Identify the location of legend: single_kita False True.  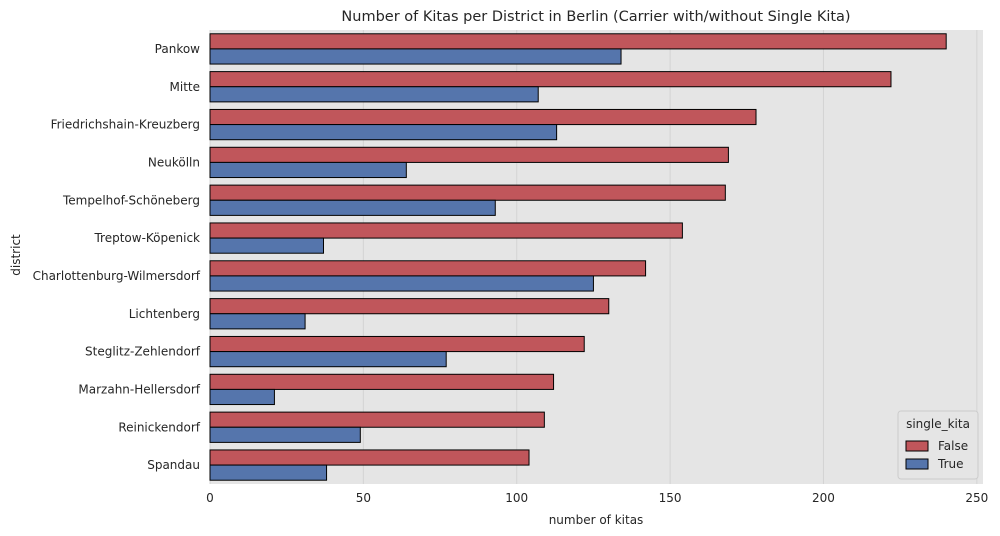
(938, 445).